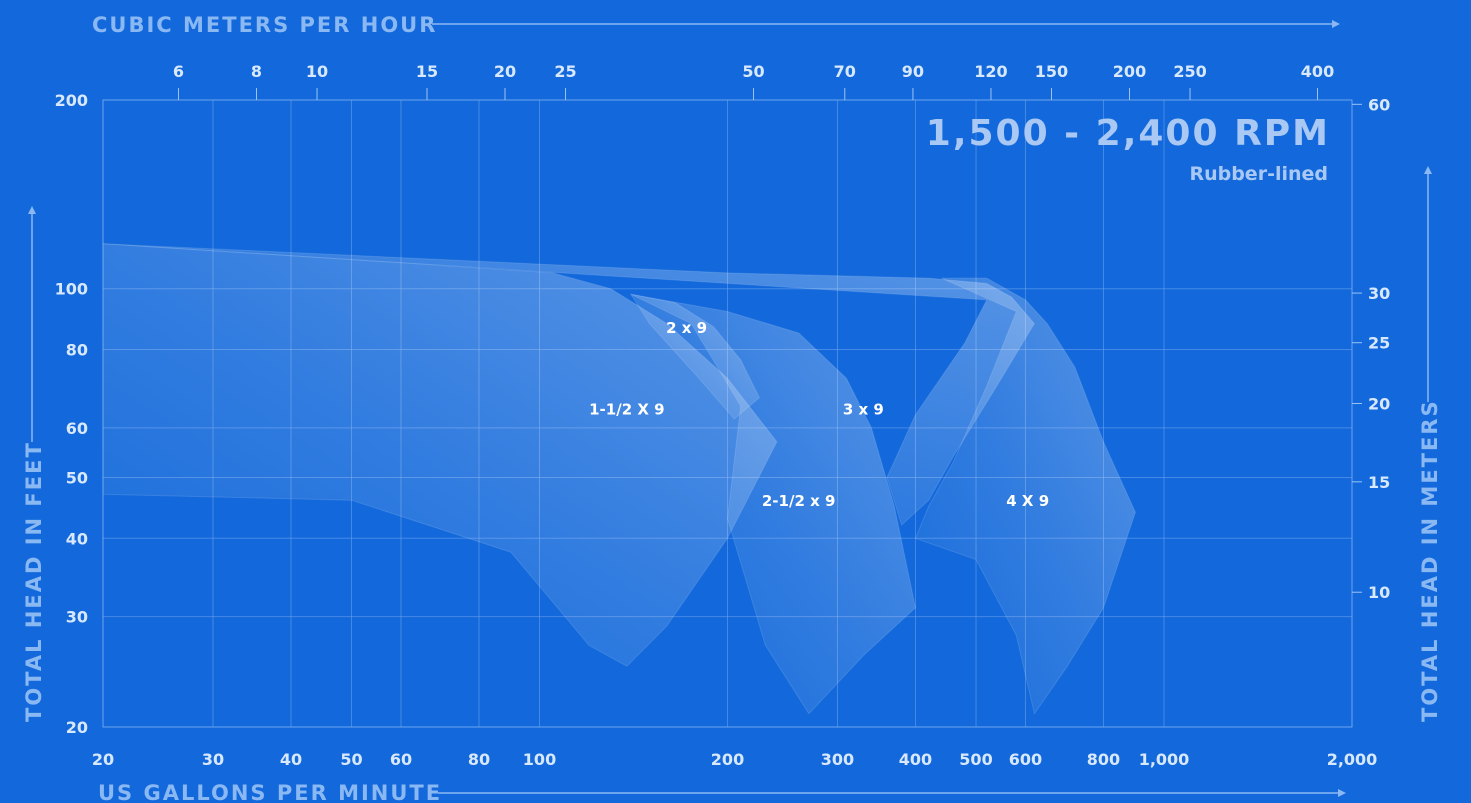  I want to click on y2-tick-label: 60, so click(1379, 104).